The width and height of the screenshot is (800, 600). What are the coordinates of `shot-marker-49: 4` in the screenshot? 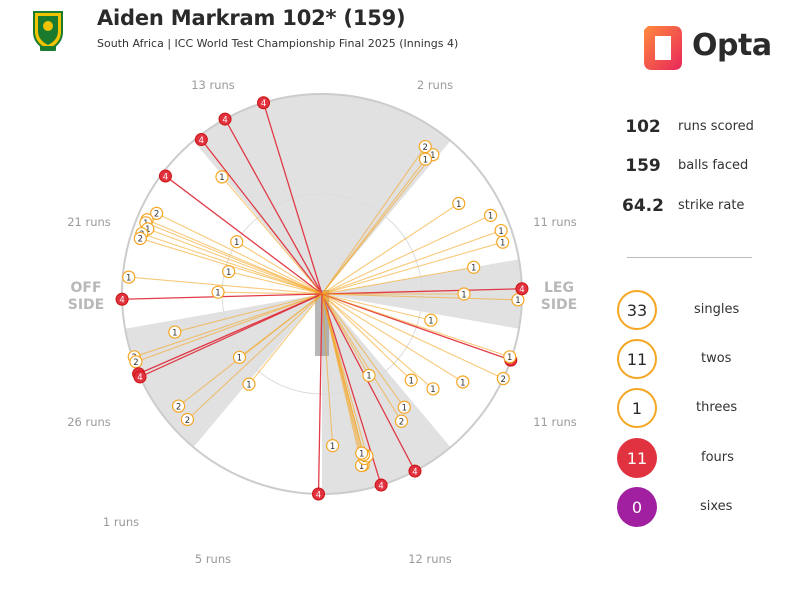 It's located at (140, 377).